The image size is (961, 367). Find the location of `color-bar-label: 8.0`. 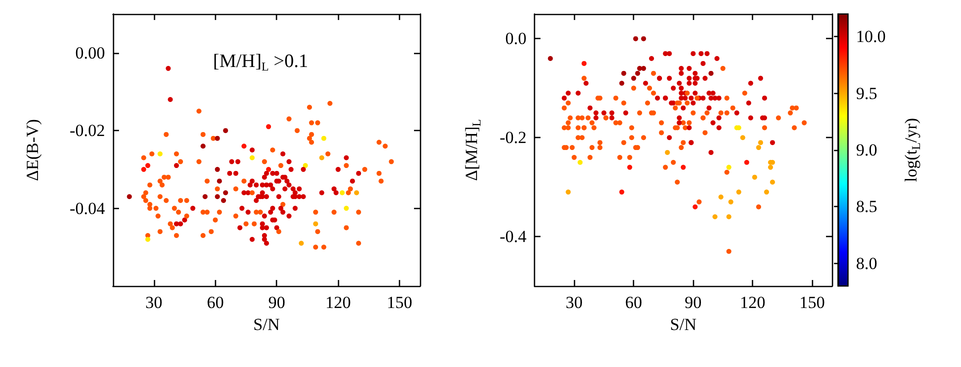

color-bar-label: 8.0 is located at coordinates (867, 263).